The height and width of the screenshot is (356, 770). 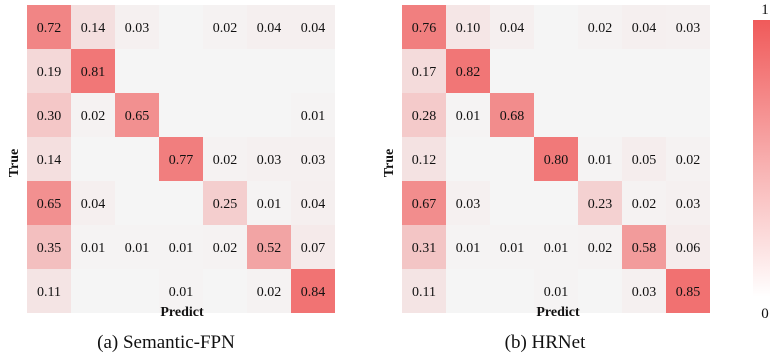 What do you see at coordinates (765, 314) in the screenshot?
I see `colorbar-min-label: 0` at bounding box center [765, 314].